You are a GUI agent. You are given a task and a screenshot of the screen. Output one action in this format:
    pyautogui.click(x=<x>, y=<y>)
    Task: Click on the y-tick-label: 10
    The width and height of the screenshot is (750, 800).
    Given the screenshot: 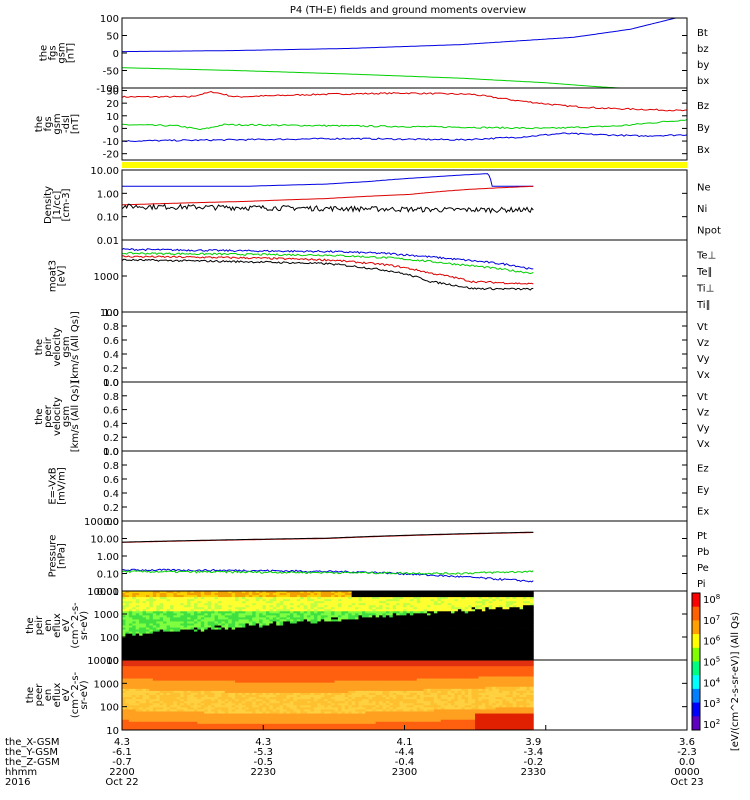 What is the action you would take?
    pyautogui.click(x=112, y=661)
    